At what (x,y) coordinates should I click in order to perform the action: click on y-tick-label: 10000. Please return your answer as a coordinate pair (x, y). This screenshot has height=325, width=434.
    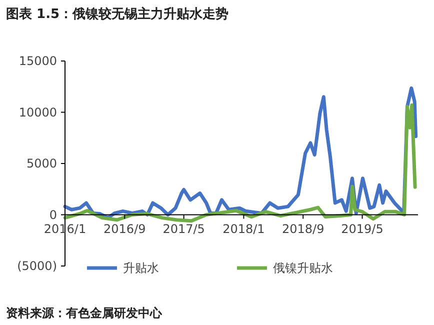
    Looking at the image, I should click on (37, 112).